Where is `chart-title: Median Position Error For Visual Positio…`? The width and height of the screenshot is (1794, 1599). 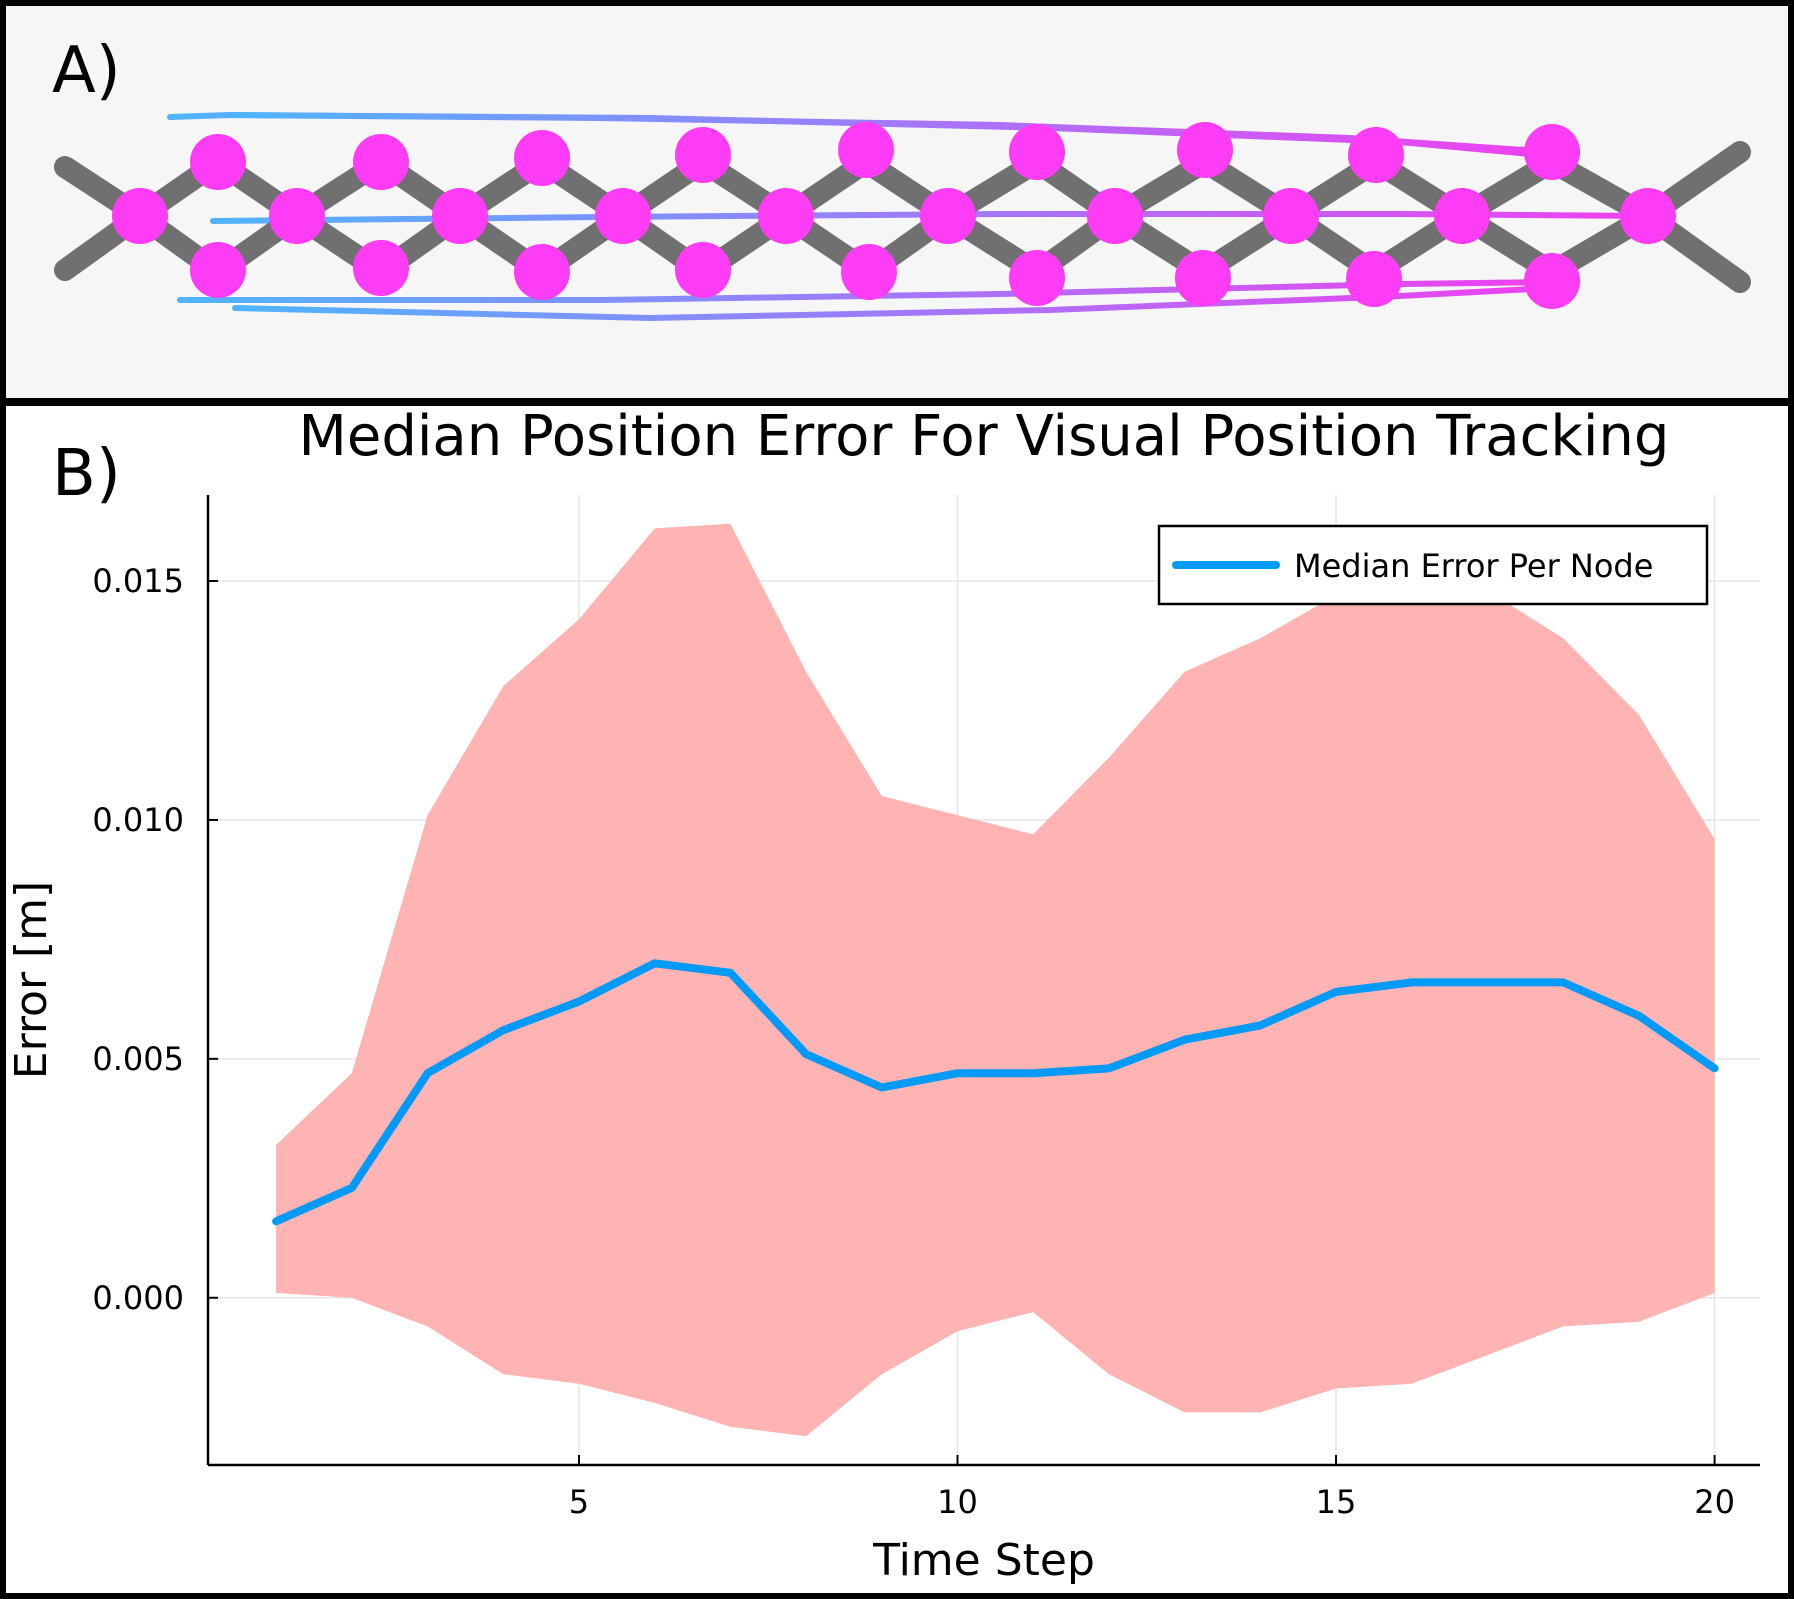
chart-title: Median Position Error For Visual Positio… is located at coordinates (984, 436).